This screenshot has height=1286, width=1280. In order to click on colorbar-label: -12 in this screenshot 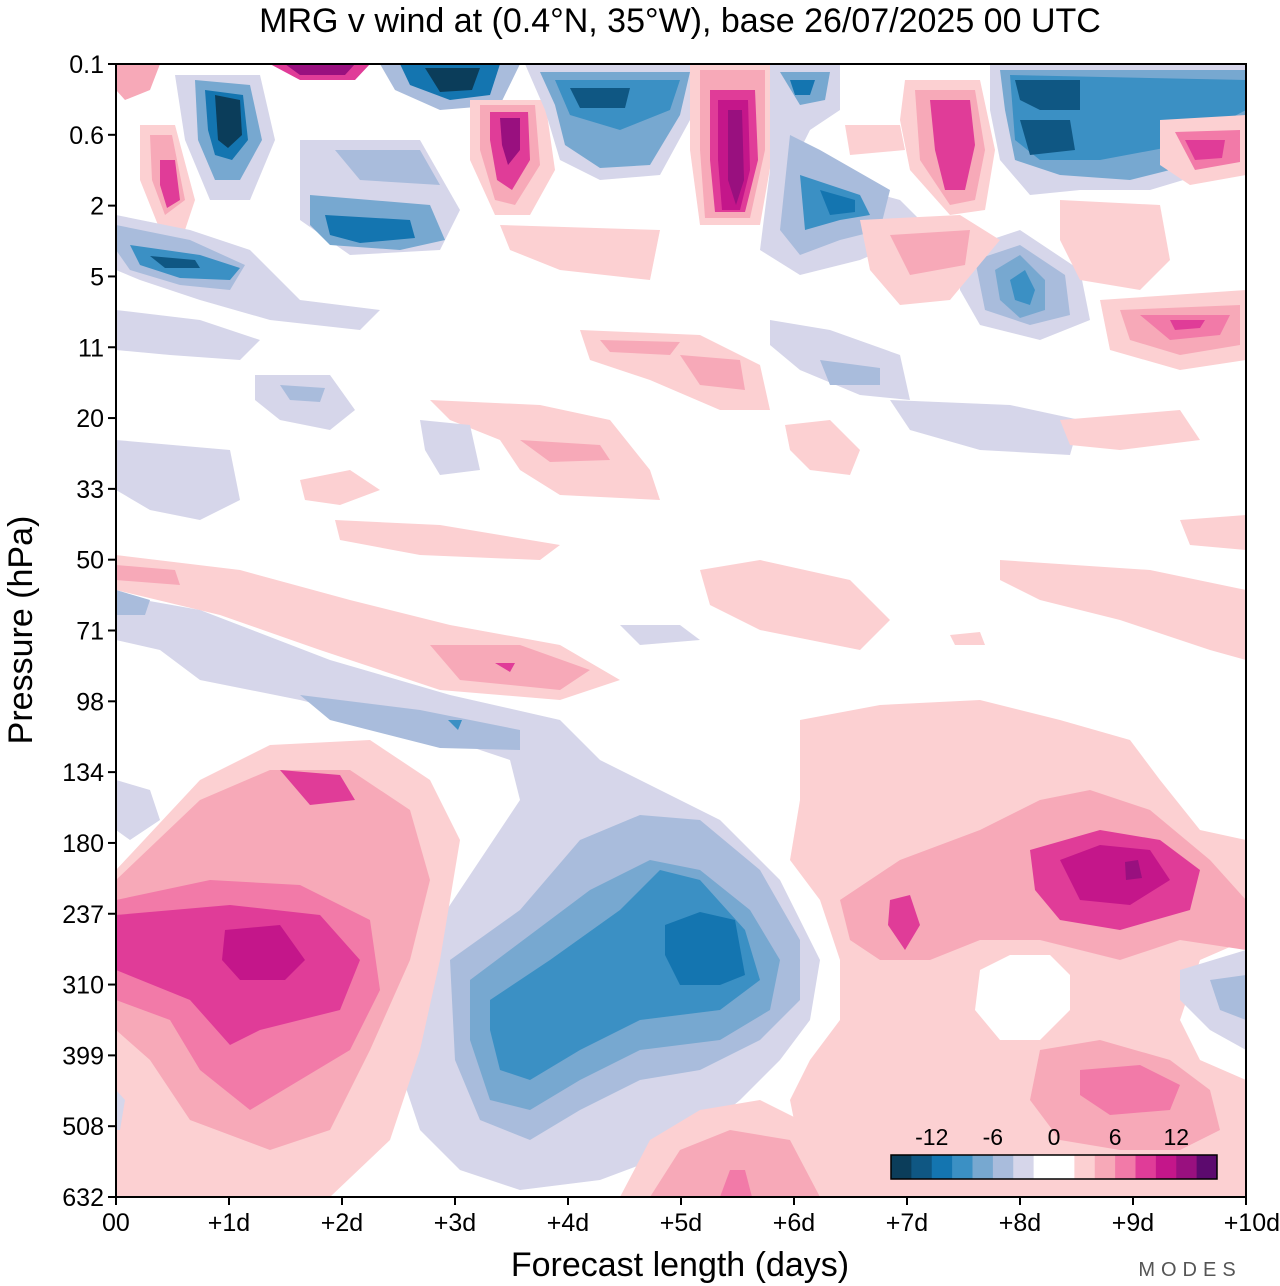, I will do `click(931, 1137)`.